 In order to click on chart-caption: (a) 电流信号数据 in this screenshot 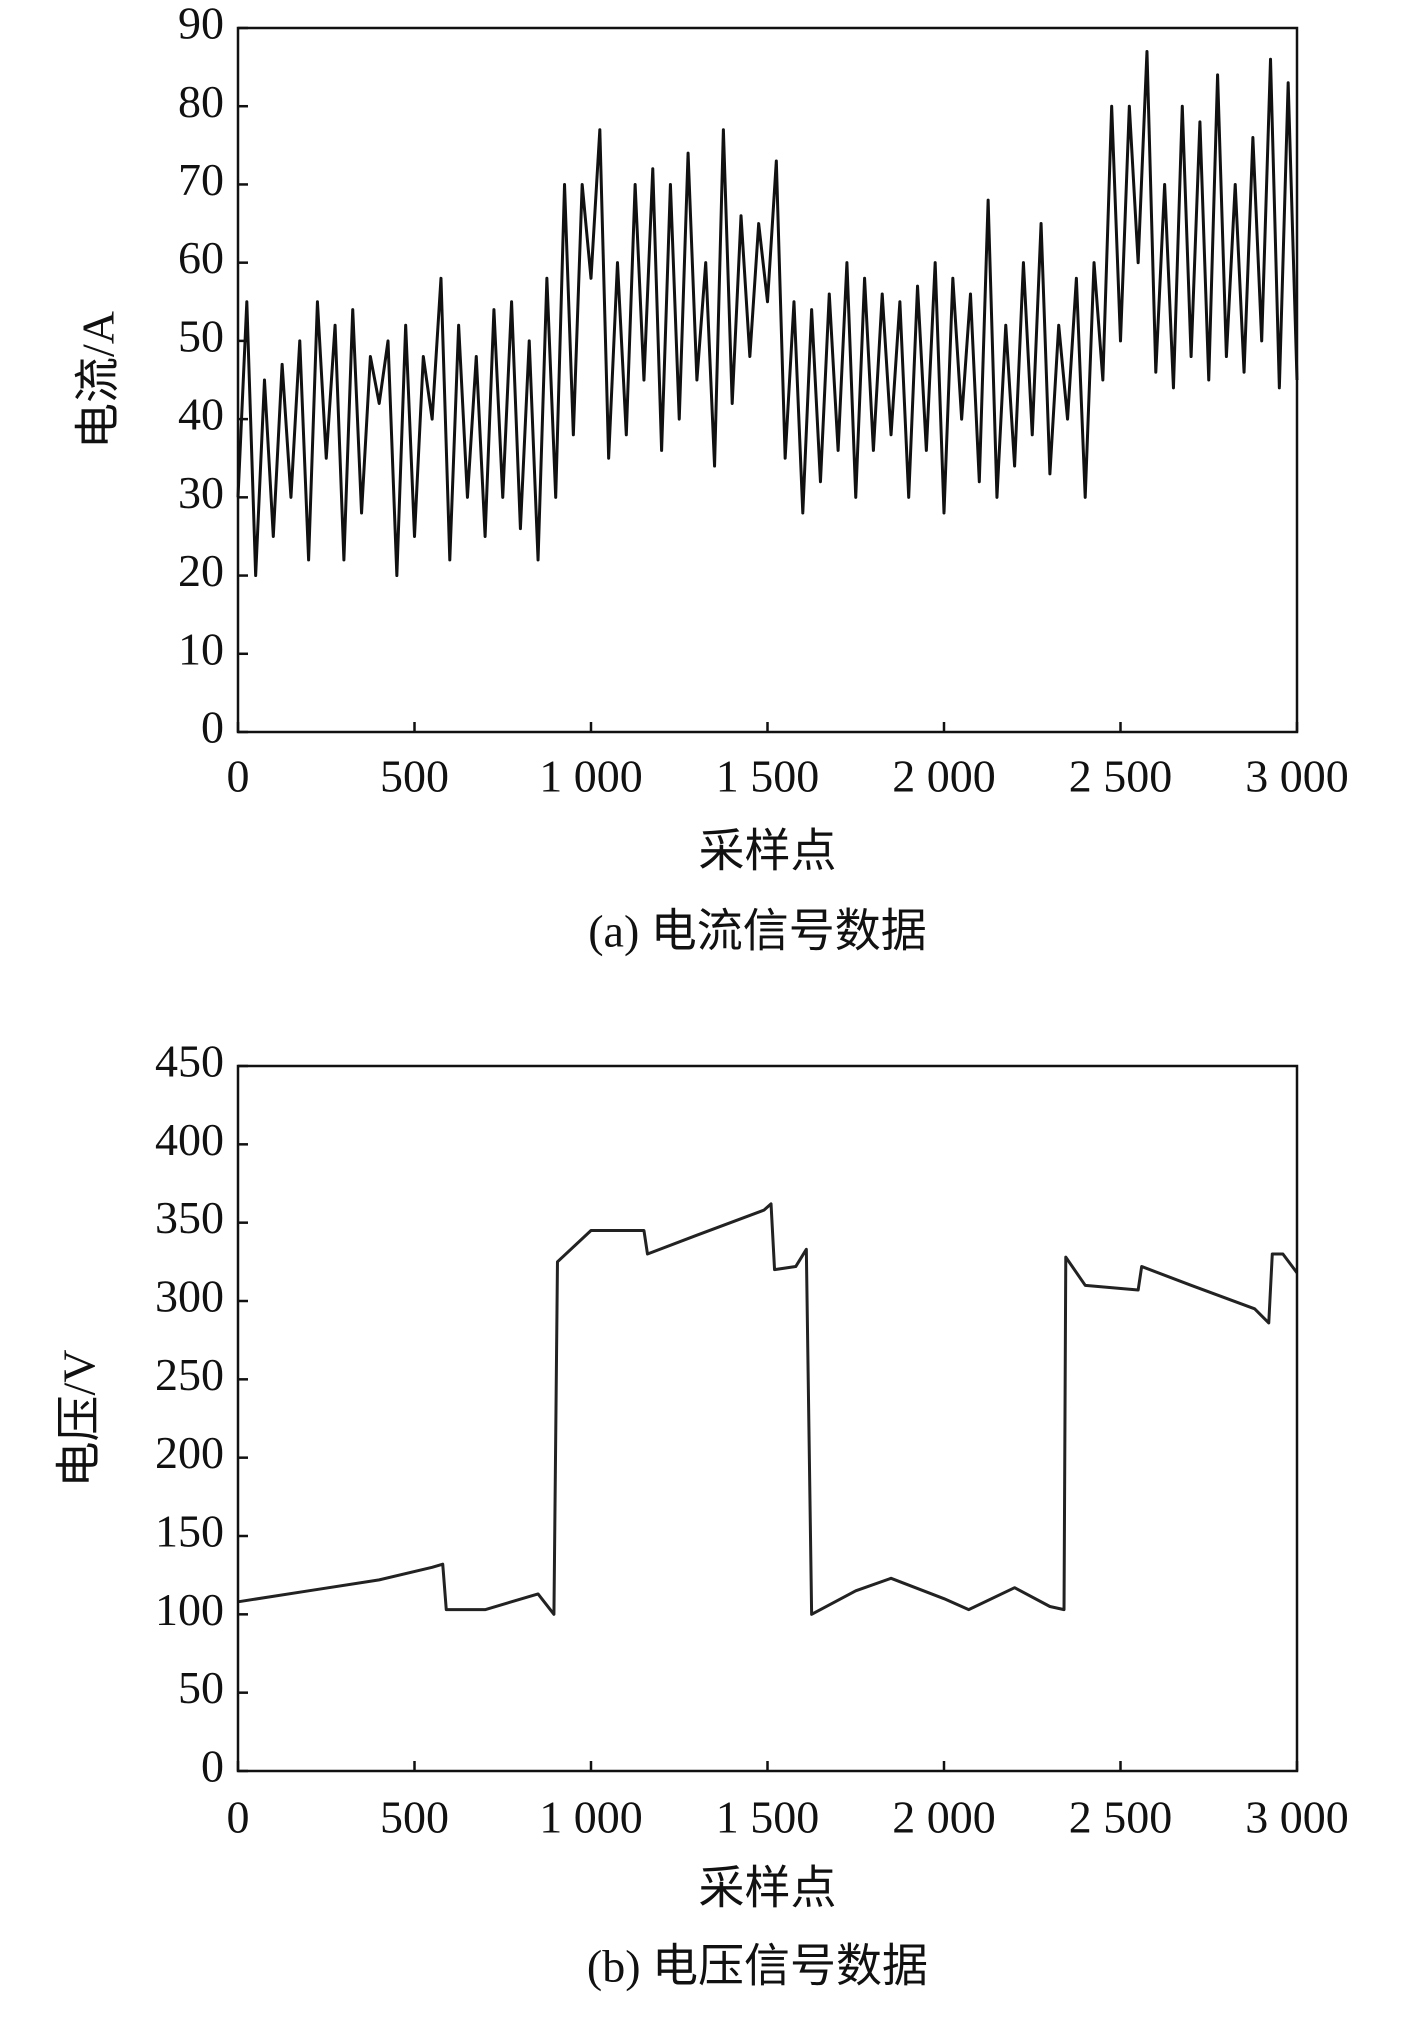, I will do `click(757, 931)`.